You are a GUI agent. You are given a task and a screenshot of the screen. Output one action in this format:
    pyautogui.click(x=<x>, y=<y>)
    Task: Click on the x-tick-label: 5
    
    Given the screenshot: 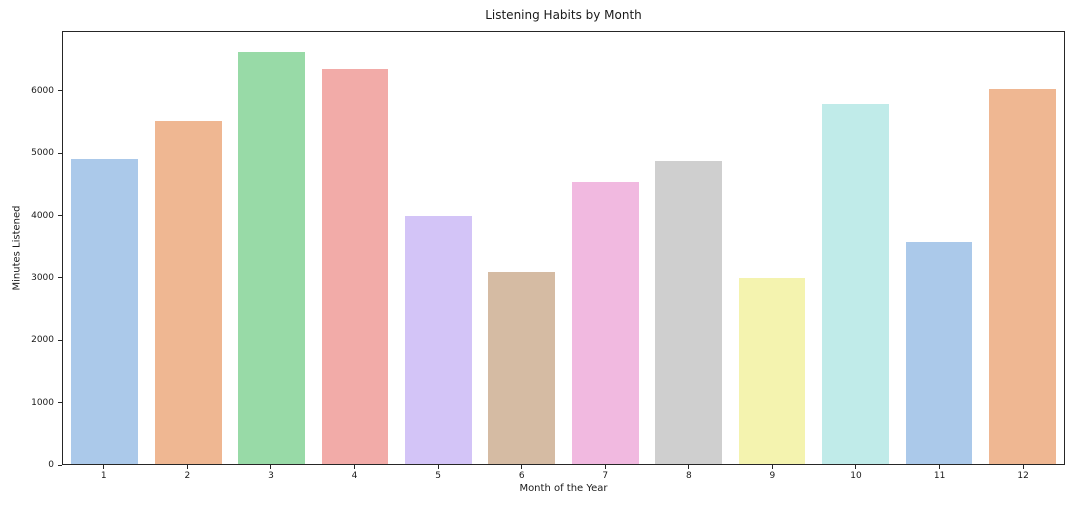 What is the action you would take?
    pyautogui.click(x=438, y=476)
    